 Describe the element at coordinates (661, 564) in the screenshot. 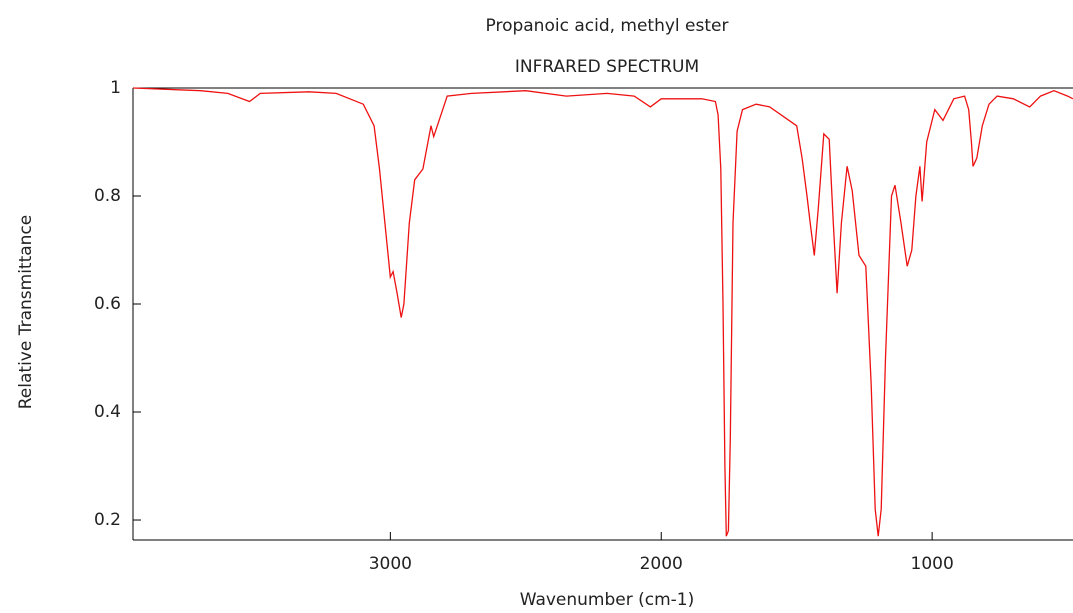

I see `x-tick-label: 2000` at that location.